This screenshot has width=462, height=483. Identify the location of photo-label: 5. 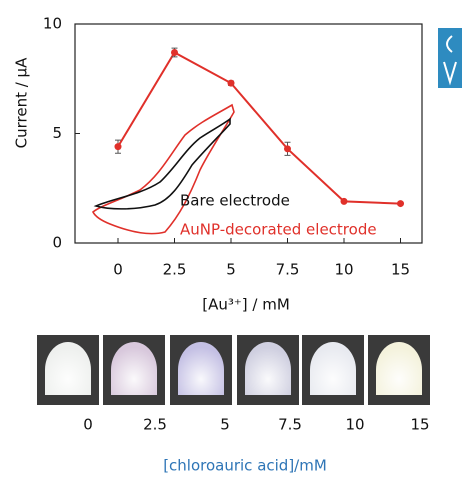
(225, 425).